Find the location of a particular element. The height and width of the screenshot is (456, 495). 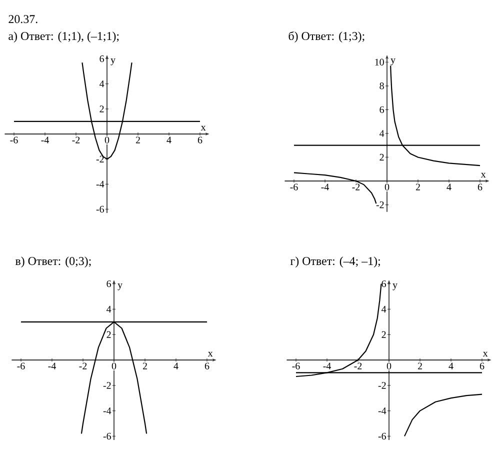

chart-title: в) Ответ: (0;3); is located at coordinates (53, 262).